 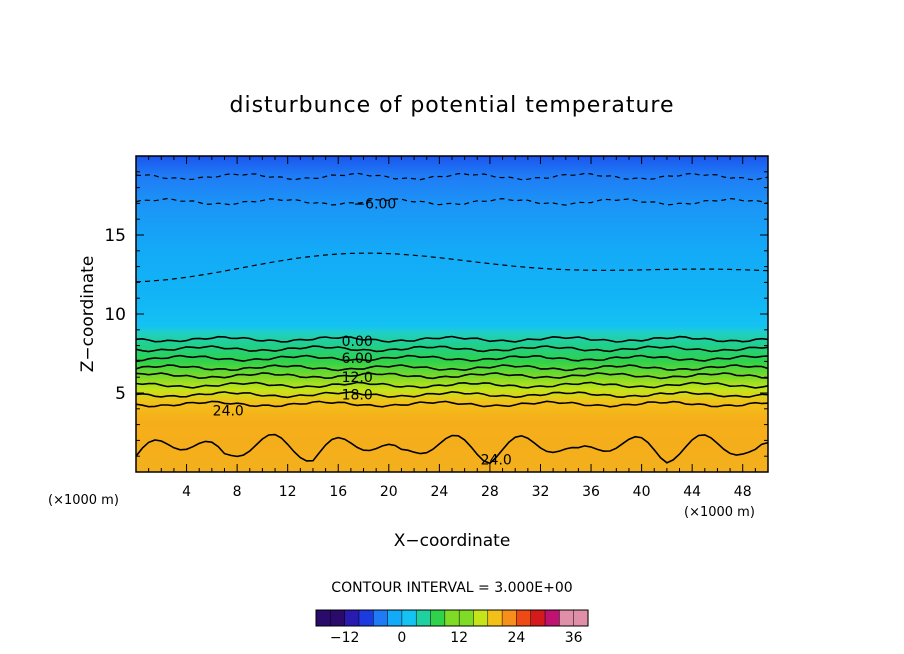 What do you see at coordinates (237, 492) in the screenshot?
I see `x-tick-label: 8` at bounding box center [237, 492].